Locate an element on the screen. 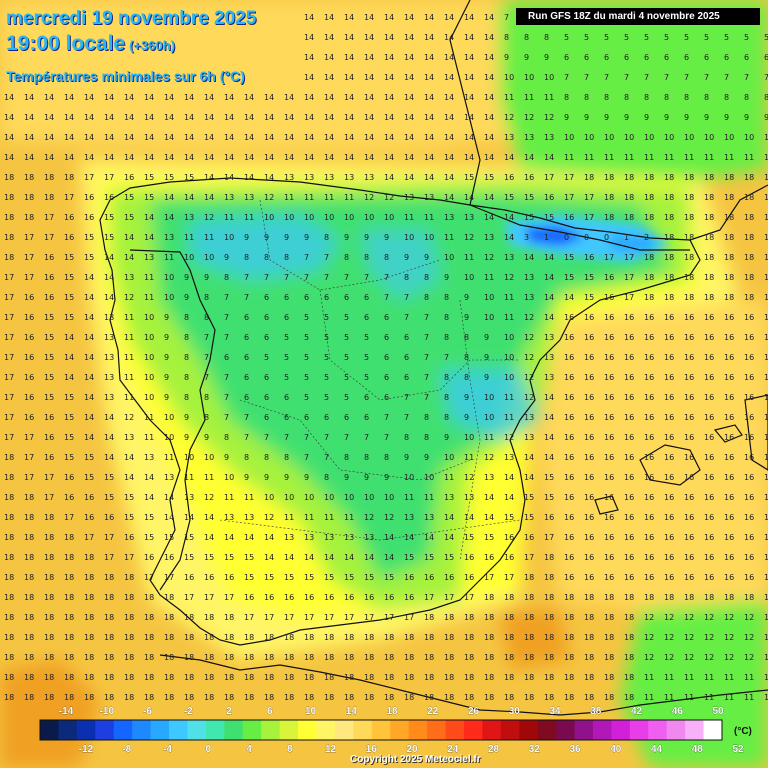  temperature-value: 13 is located at coordinates (369, 177).